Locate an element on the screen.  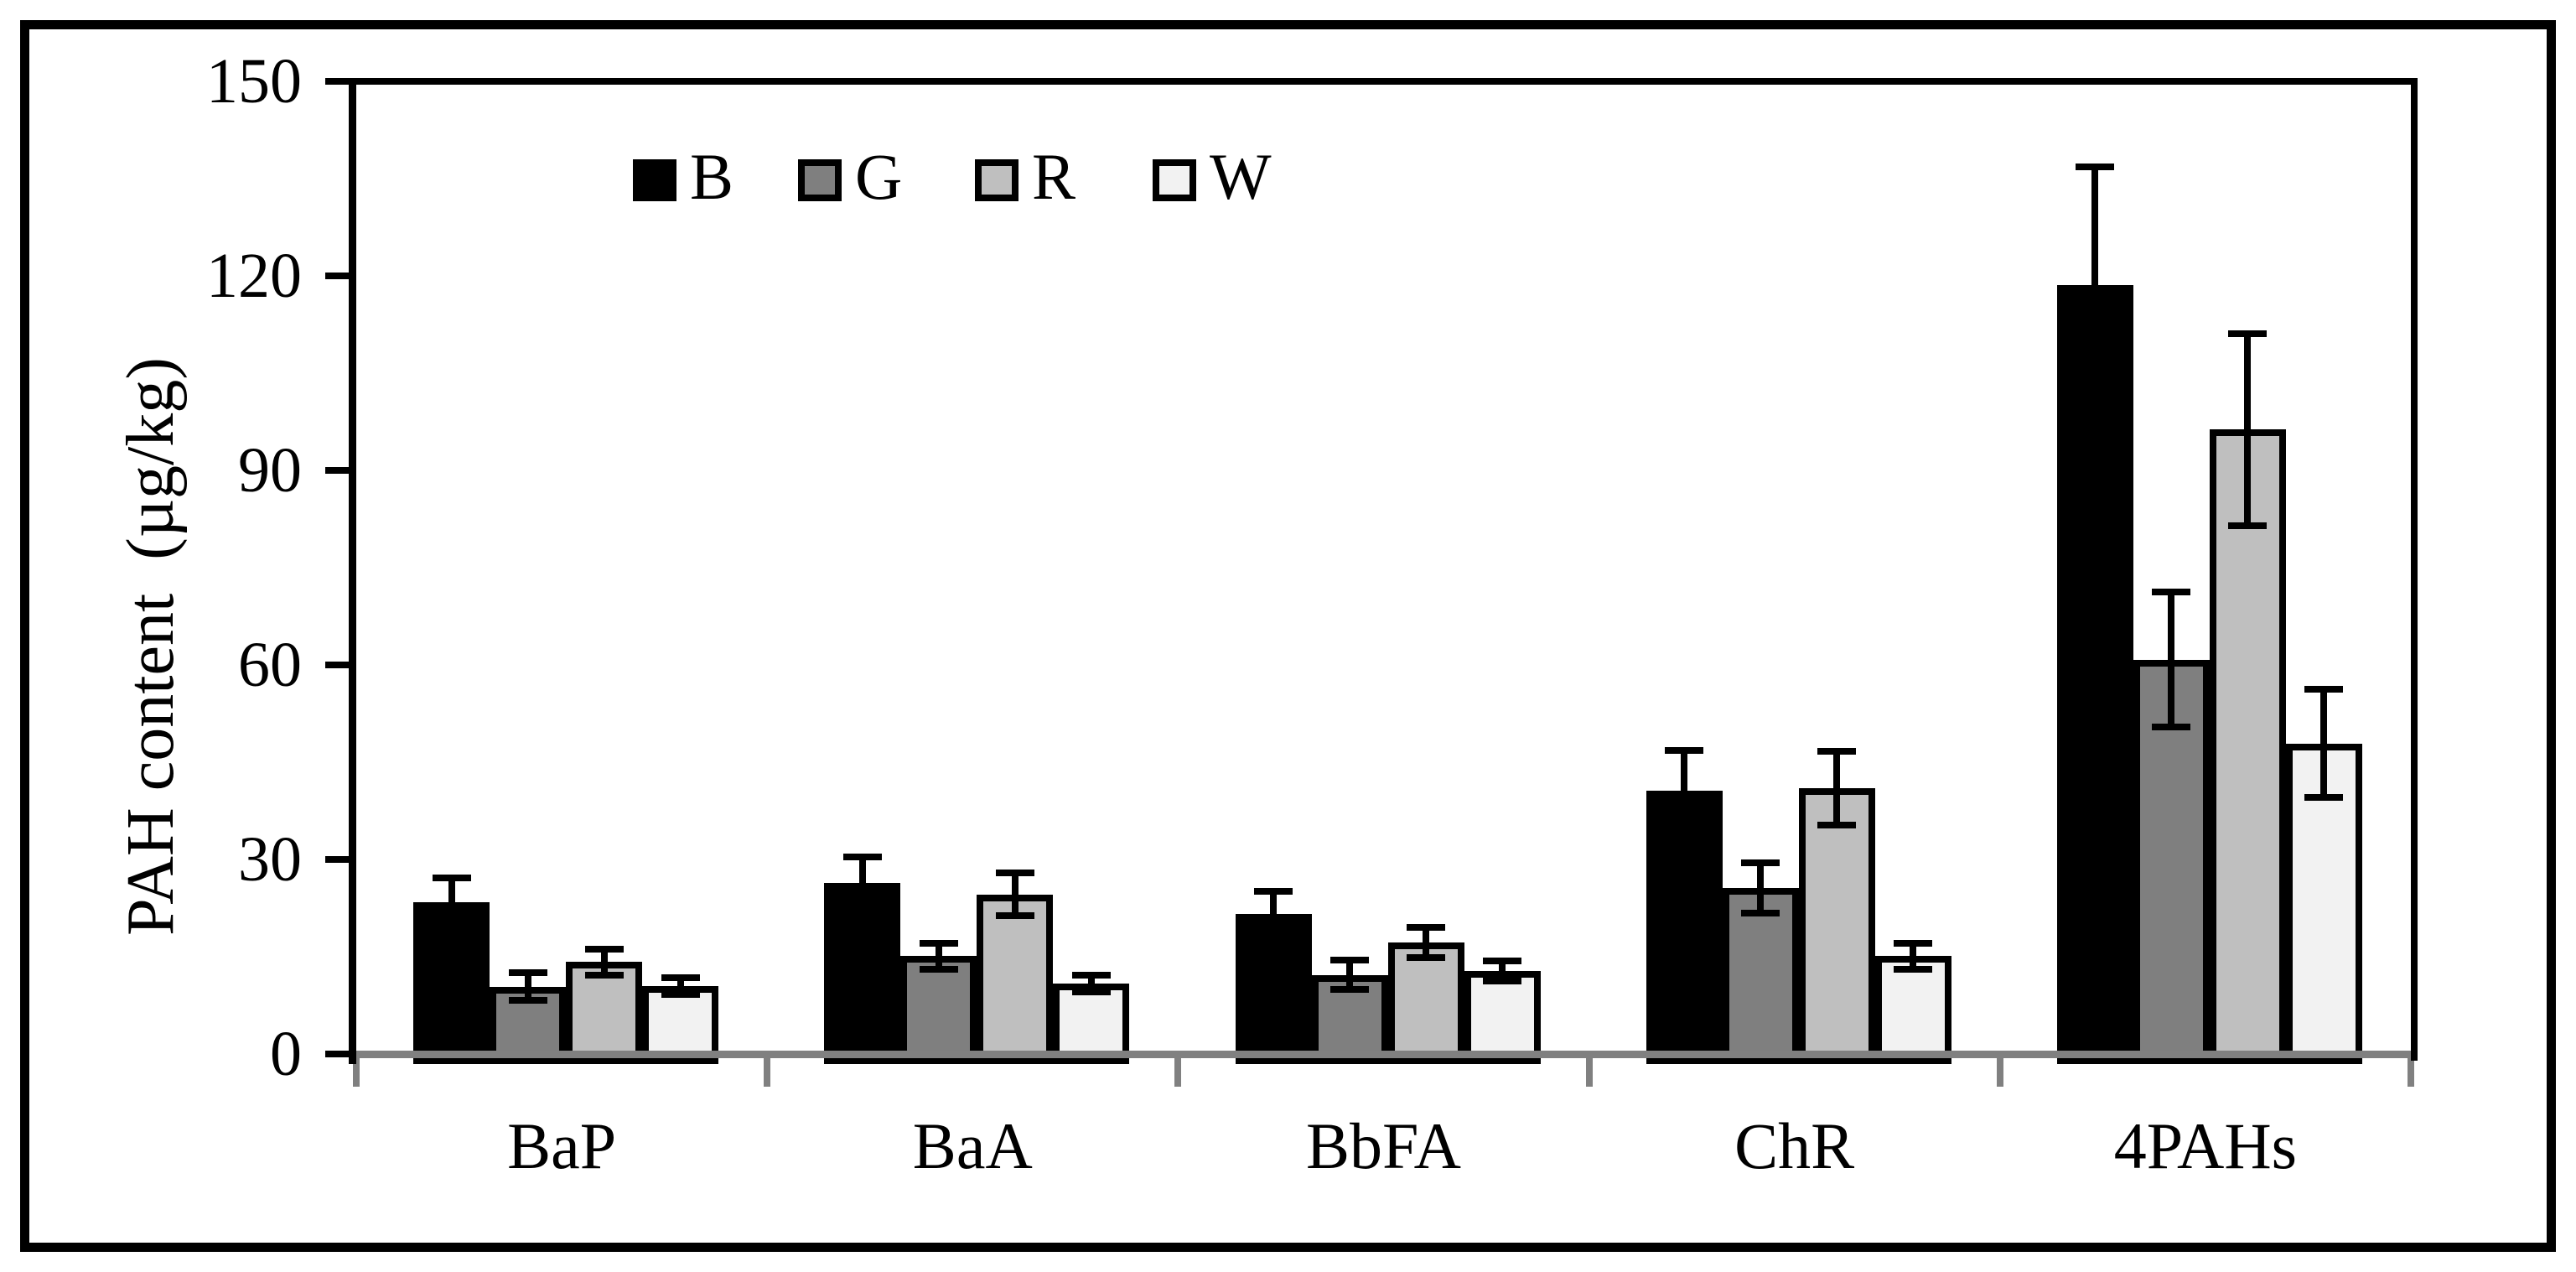
error-bar-cap-top-ChR-B is located at coordinates (1684, 751).